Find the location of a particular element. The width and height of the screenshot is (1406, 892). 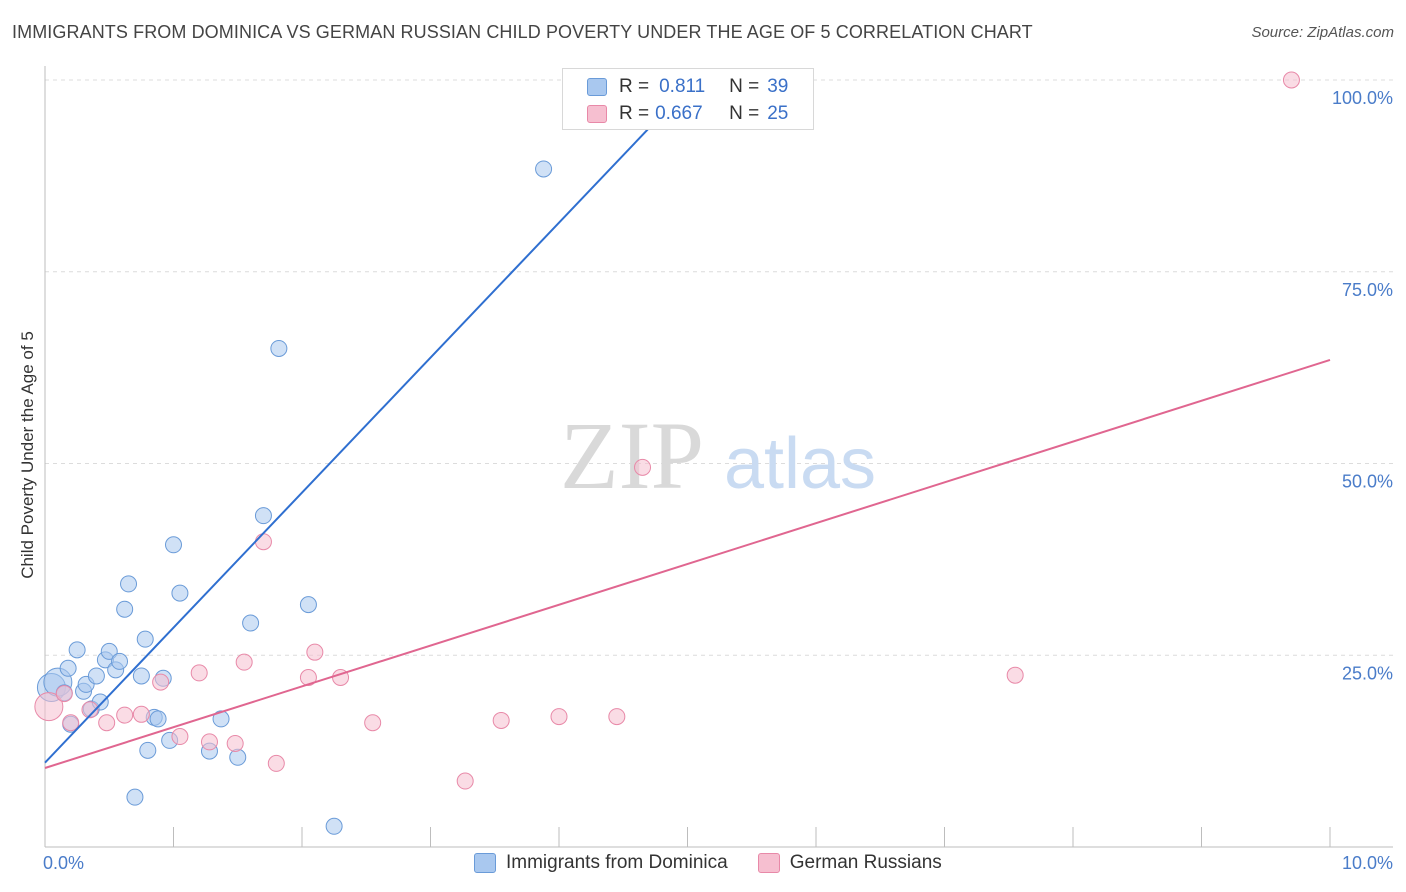

r-value: 0.667 is located at coordinates (679, 113).